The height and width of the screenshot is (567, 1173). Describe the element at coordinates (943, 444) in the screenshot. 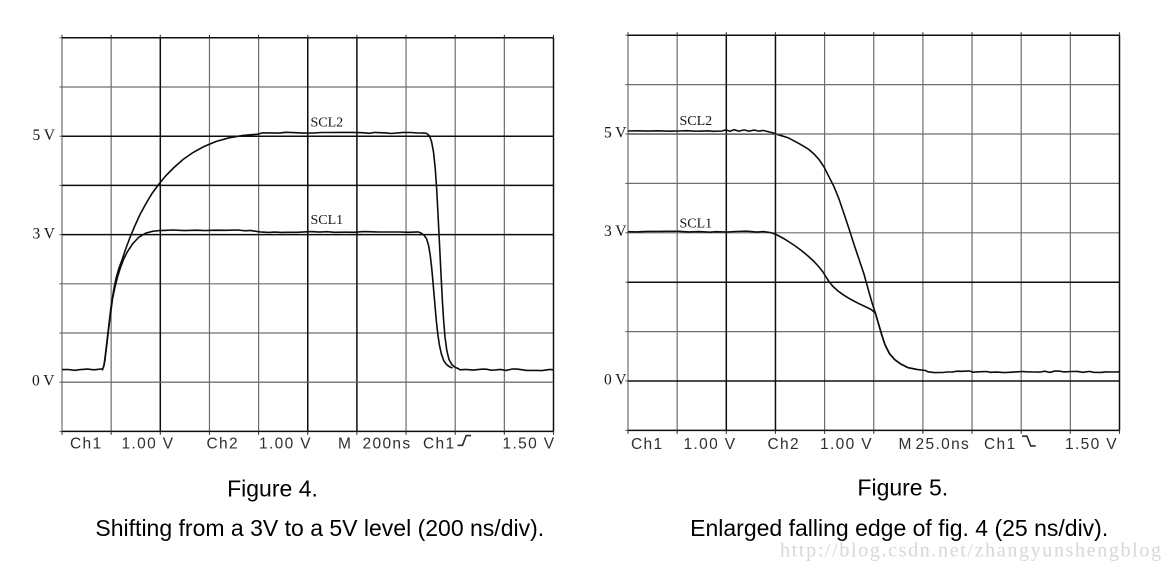

I see `svg-text: 25.0ns` at that location.